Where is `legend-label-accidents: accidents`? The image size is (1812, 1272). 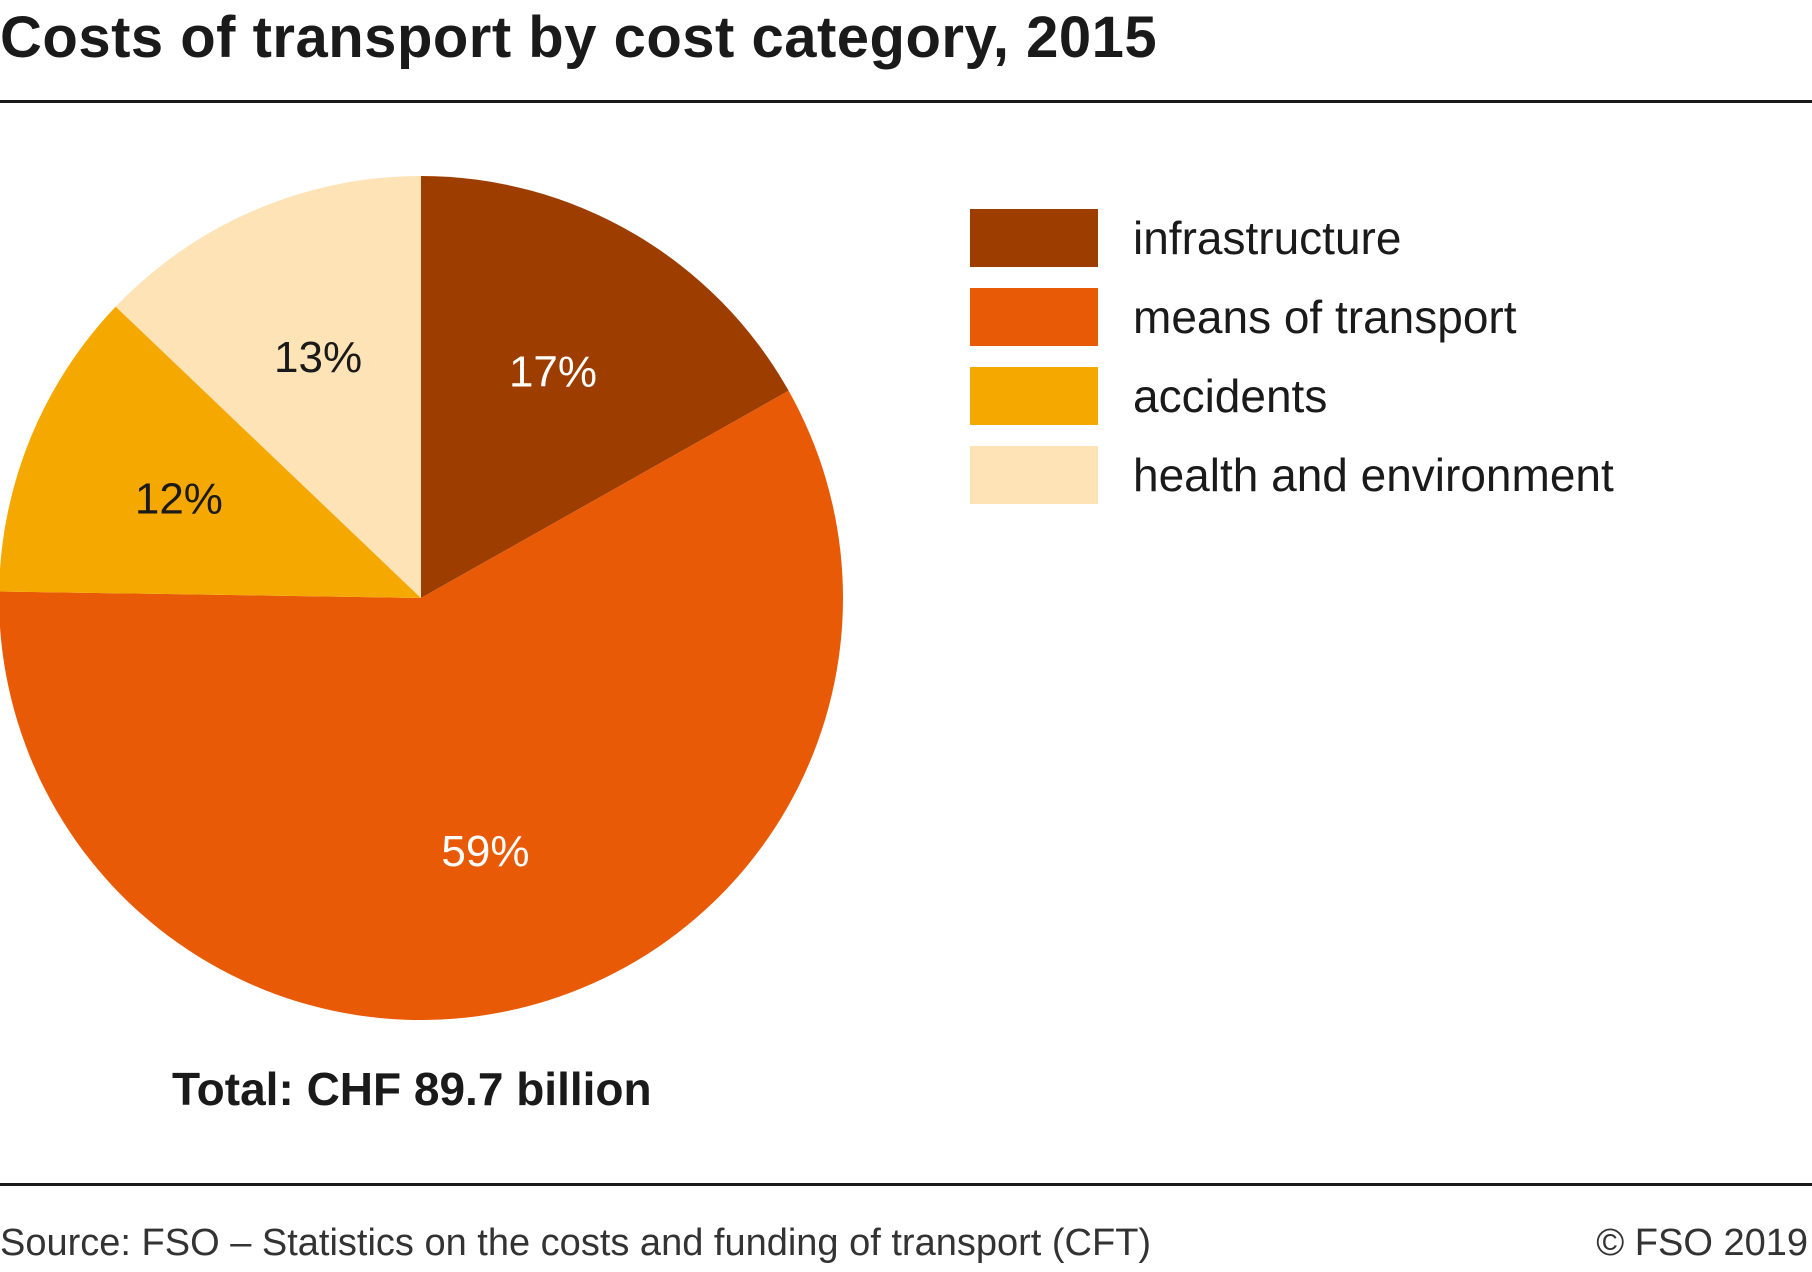 legend-label-accidents: accidents is located at coordinates (1230, 395).